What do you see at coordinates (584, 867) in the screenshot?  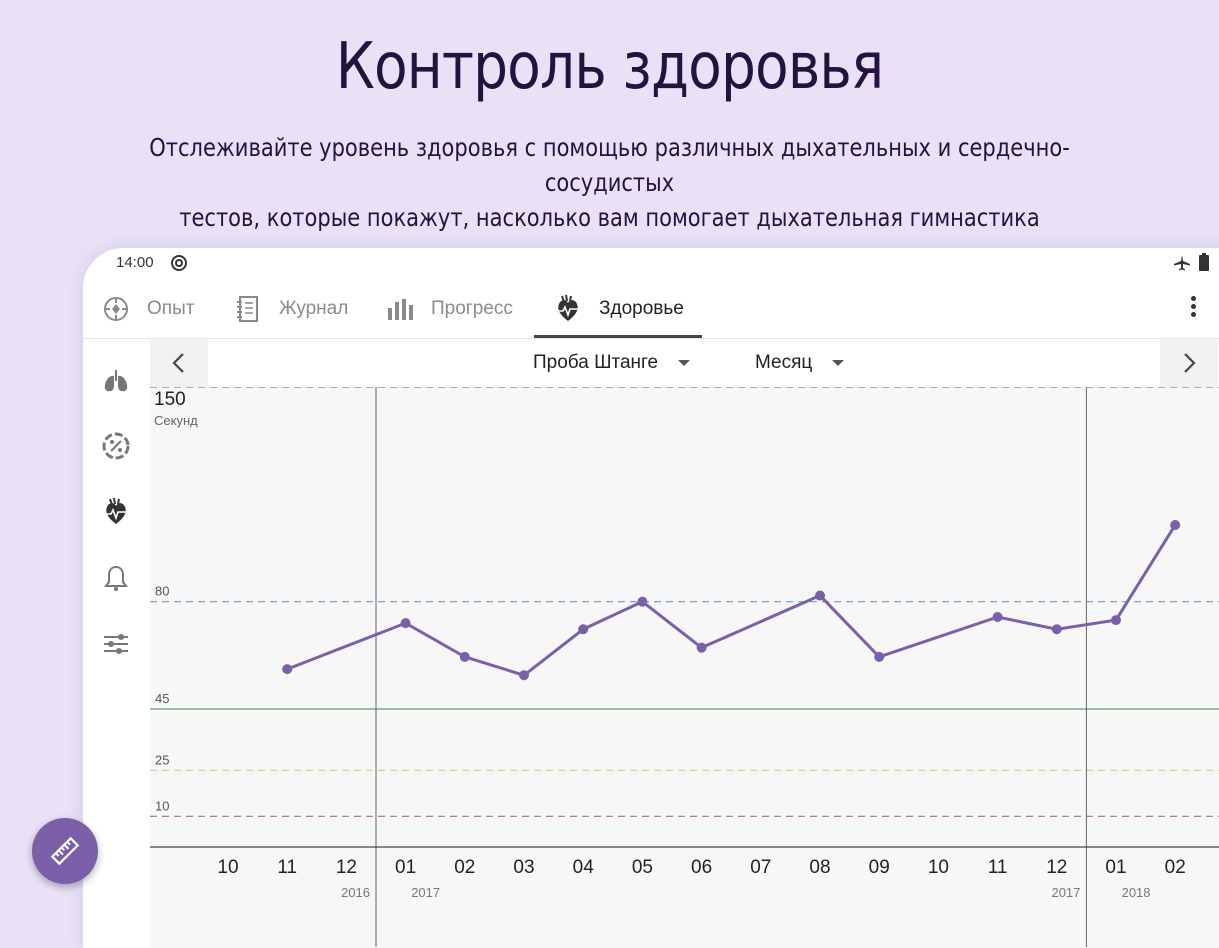 I see `x-tick-label: 04` at bounding box center [584, 867].